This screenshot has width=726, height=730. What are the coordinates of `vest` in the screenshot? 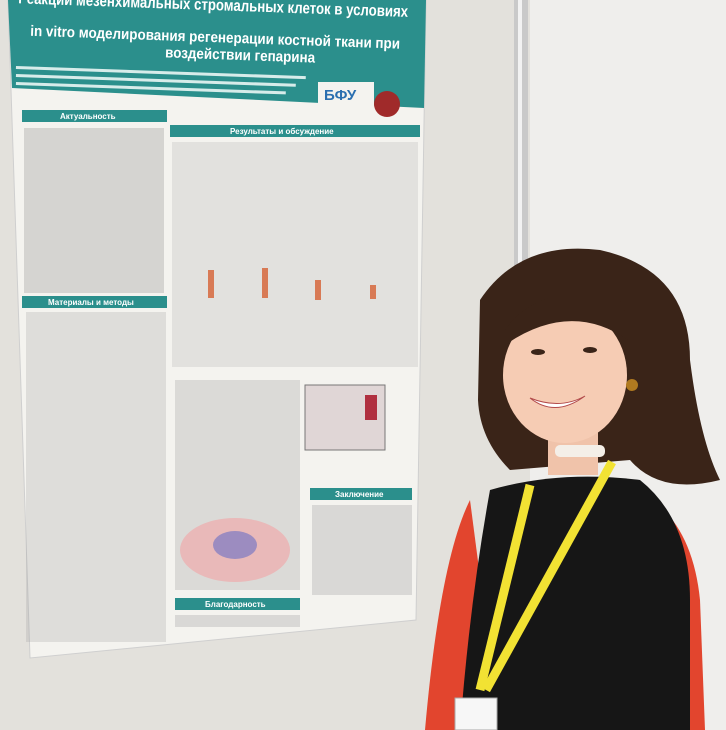 It's located at (575, 603).